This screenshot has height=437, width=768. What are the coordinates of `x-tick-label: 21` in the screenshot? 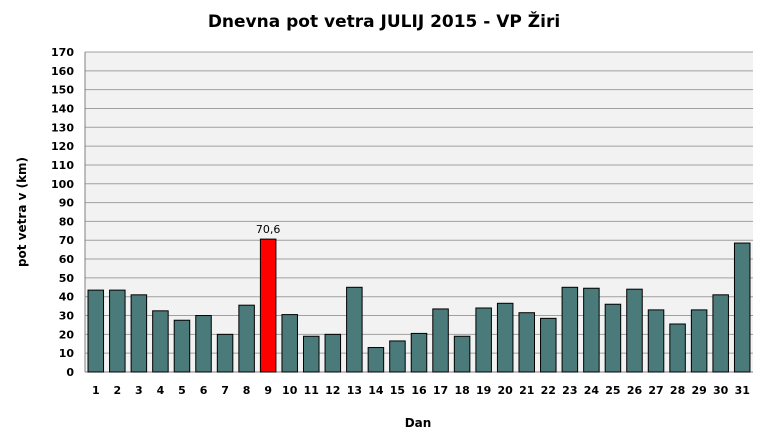 It's located at (526, 390).